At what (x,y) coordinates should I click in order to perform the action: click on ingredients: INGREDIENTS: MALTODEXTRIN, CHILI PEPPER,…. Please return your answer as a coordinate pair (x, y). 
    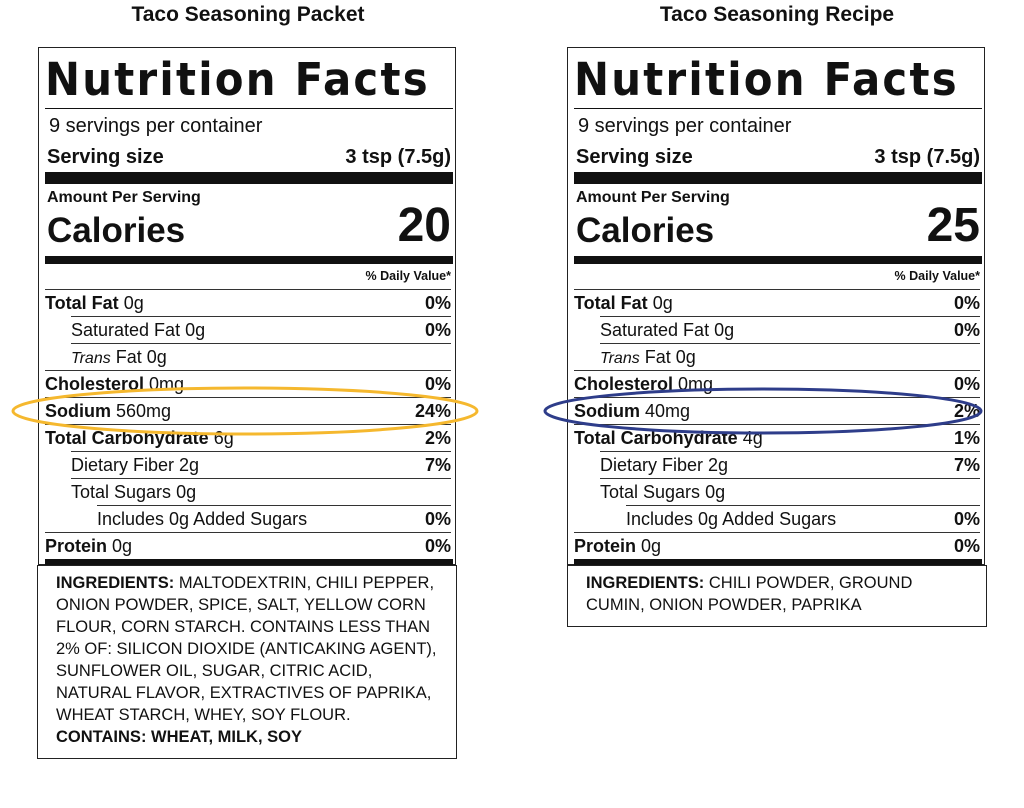
    Looking at the image, I should click on (247, 662).